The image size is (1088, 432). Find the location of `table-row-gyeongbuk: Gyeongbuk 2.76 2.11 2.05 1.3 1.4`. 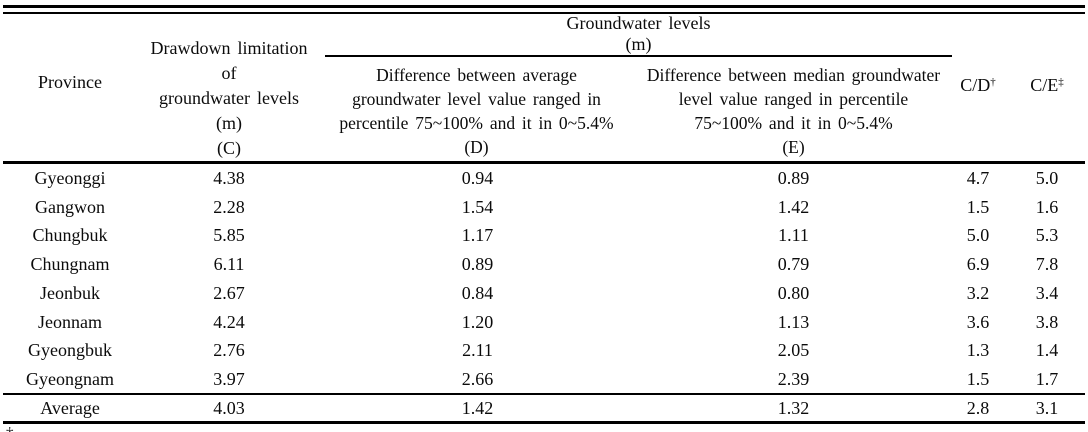

table-row-gyeongbuk: Gyeongbuk 2.76 2.11 2.05 1.3 1.4 is located at coordinates (544, 351).